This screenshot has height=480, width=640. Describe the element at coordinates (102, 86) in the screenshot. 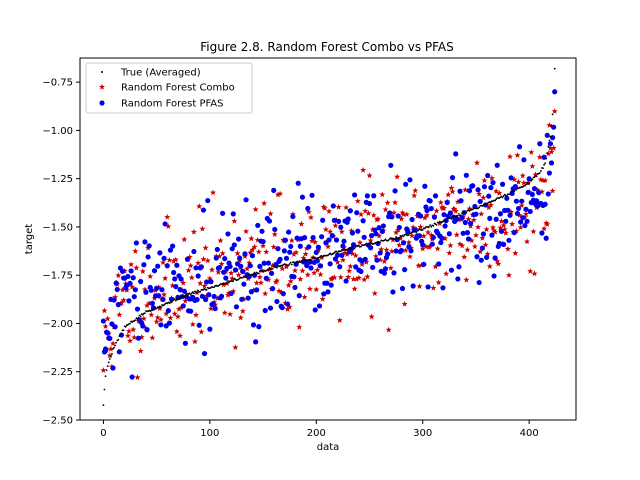

I see `legend-marker-combo` at that location.